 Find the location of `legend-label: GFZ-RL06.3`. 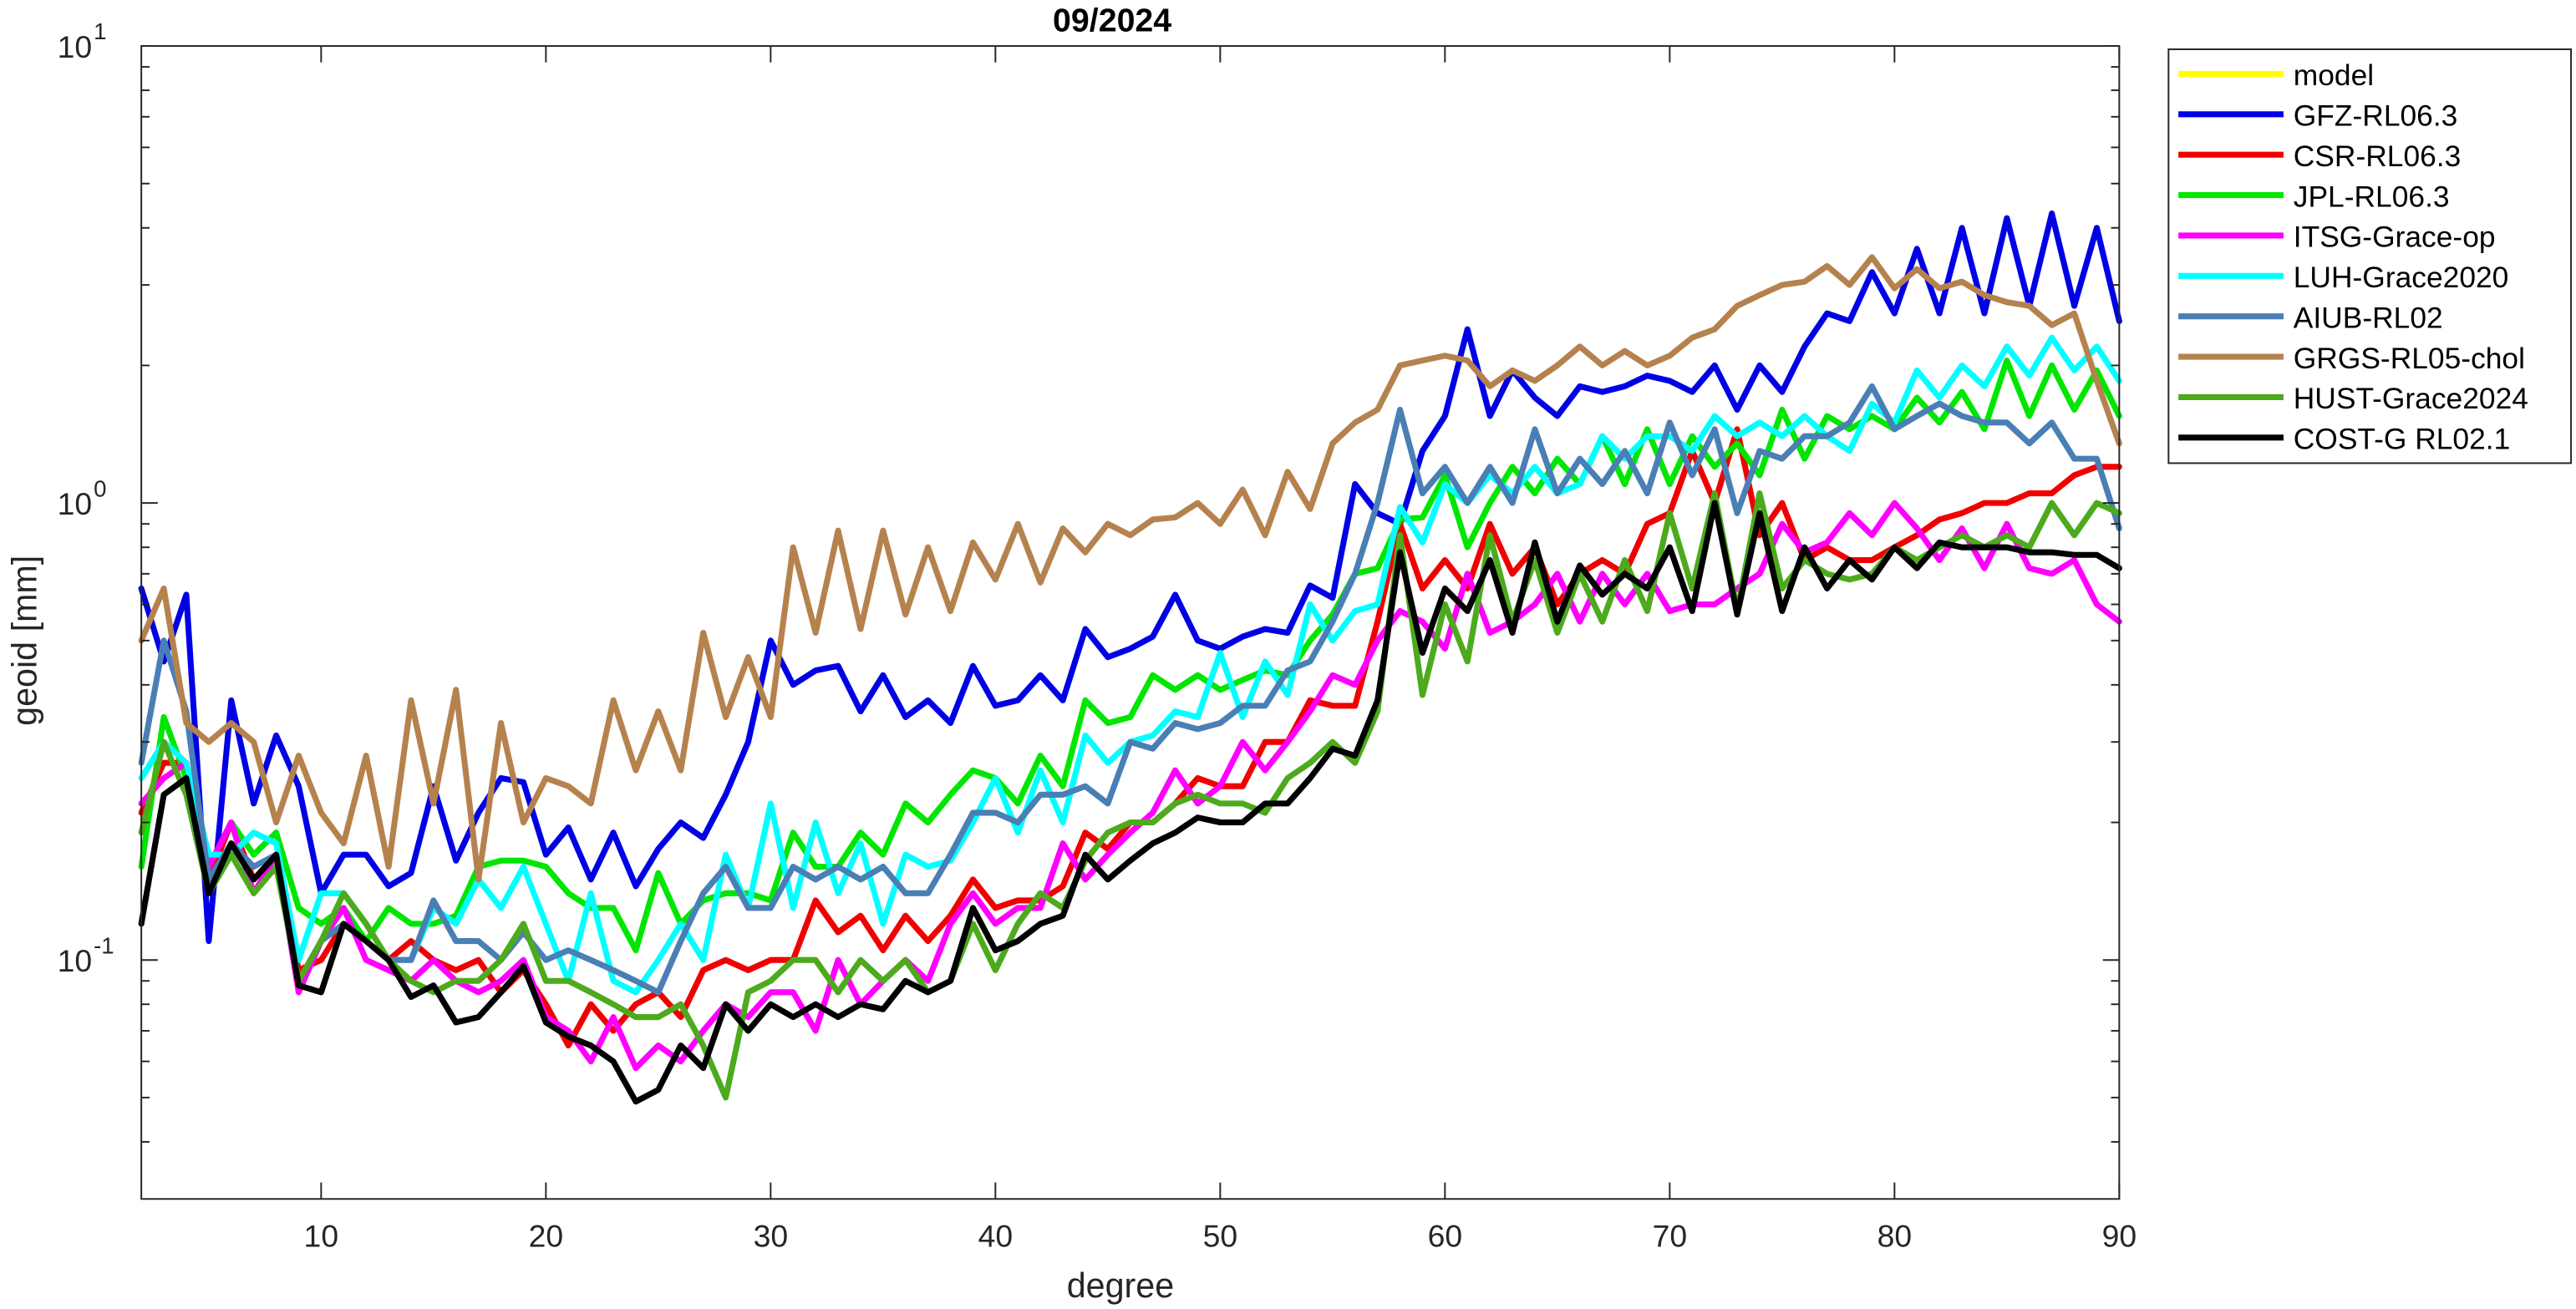

legend-label: GFZ-RL06.3 is located at coordinates (2376, 116).